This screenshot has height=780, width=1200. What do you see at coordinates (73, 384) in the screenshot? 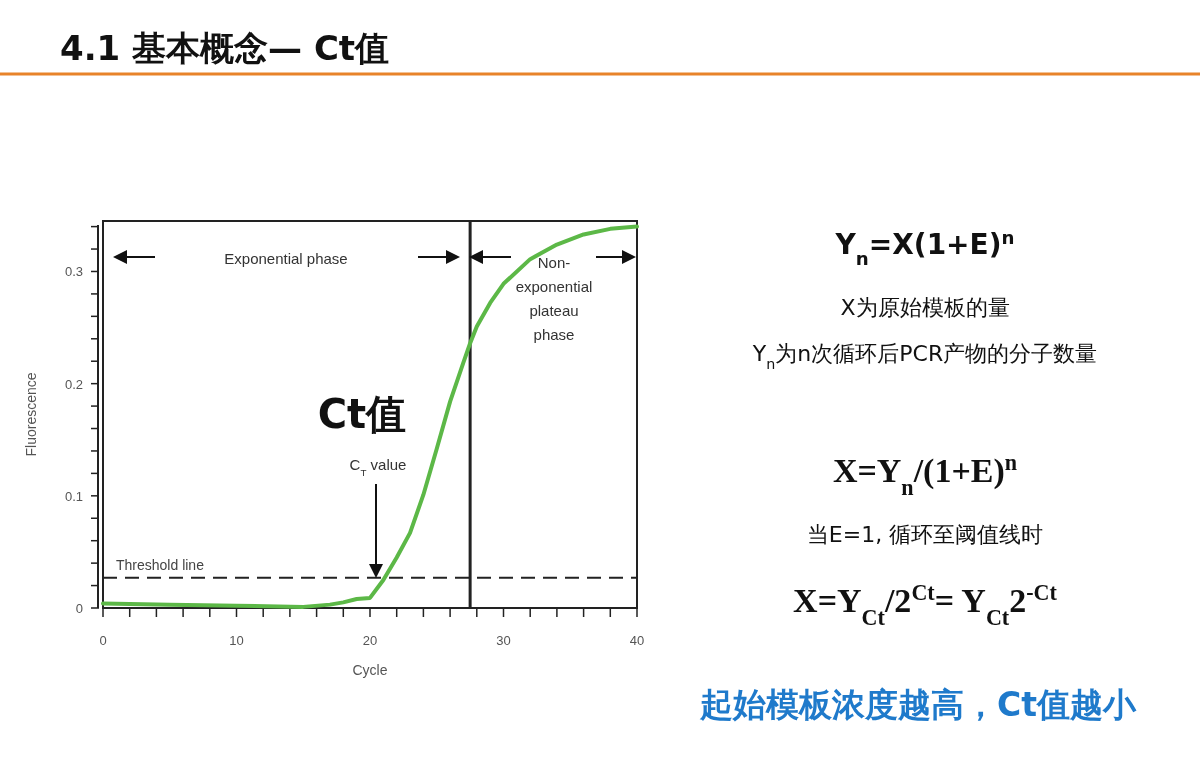
I see `y-tick-label: 0.2` at bounding box center [73, 384].